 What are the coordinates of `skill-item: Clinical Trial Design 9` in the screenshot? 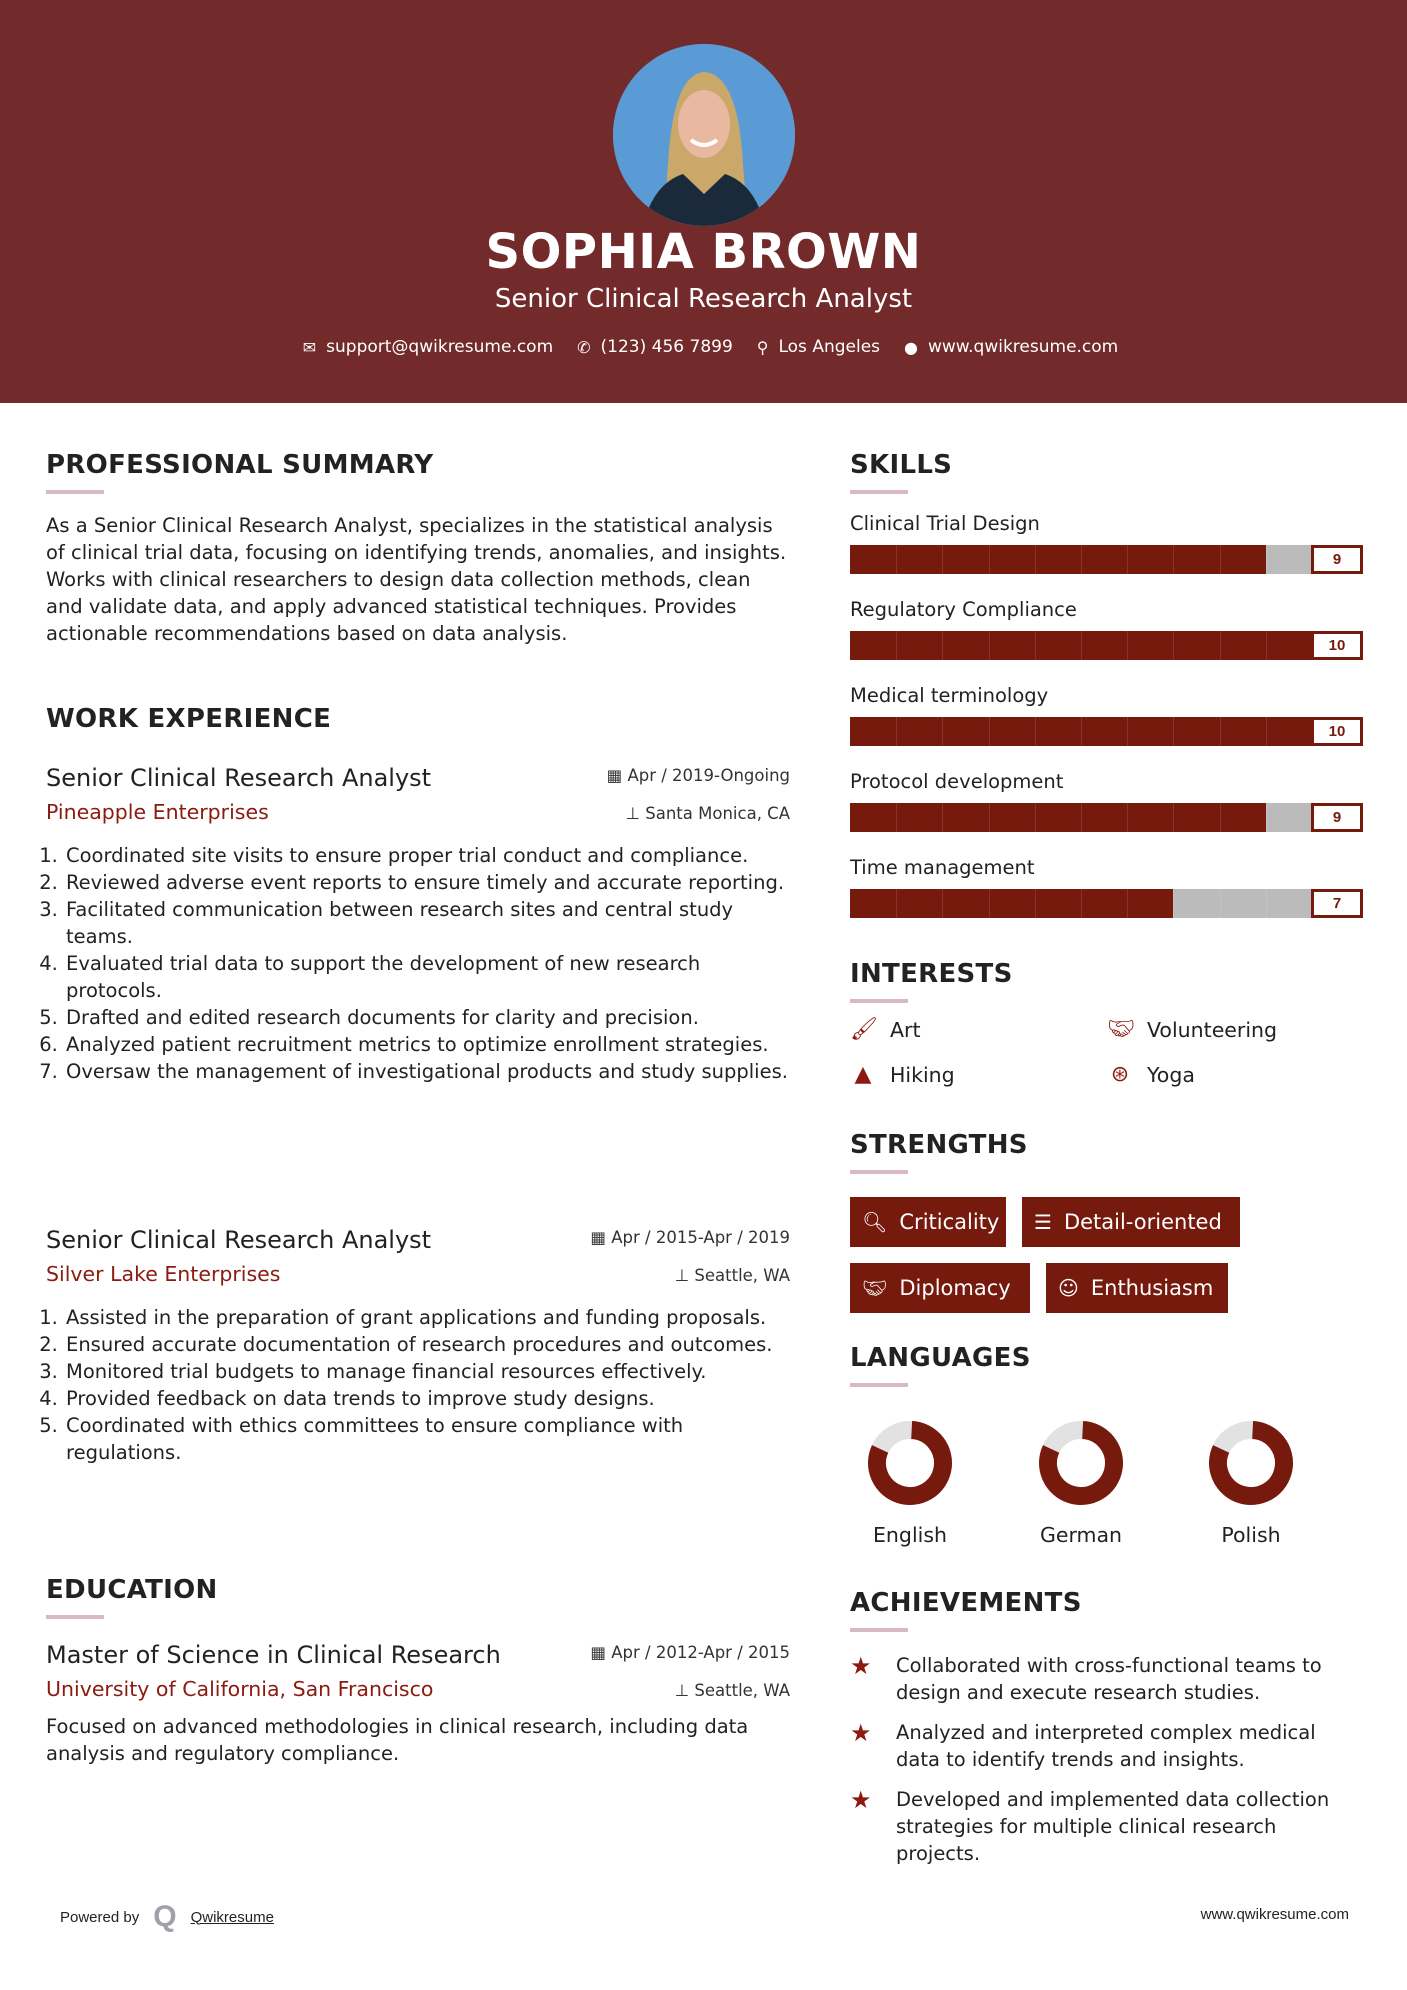 It's located at (1106, 555).